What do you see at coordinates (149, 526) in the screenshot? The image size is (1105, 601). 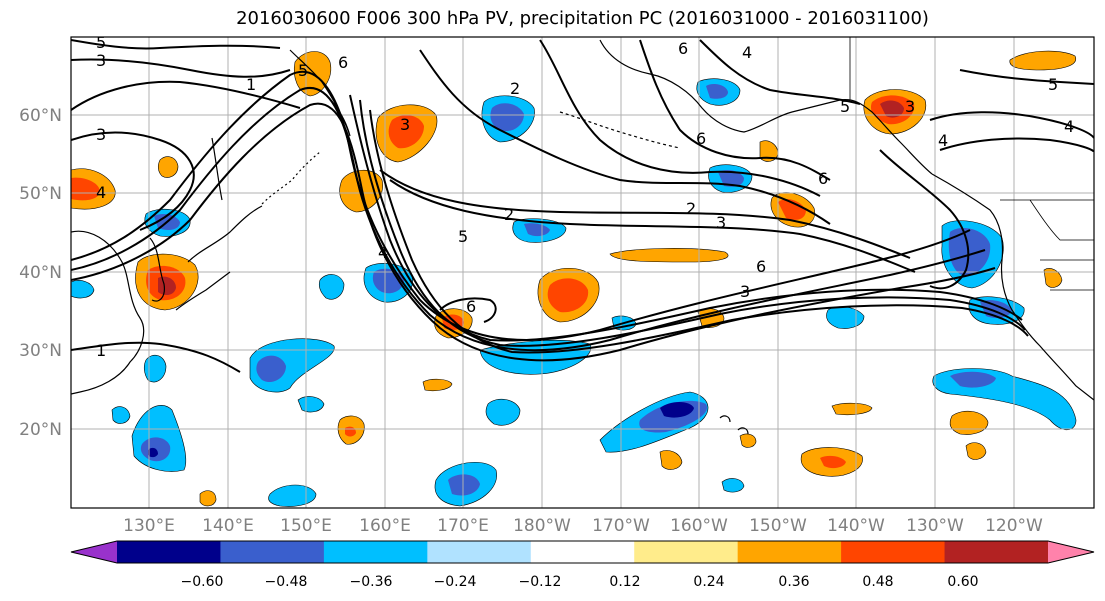 I see `lon-label: 130°E` at bounding box center [149, 526].